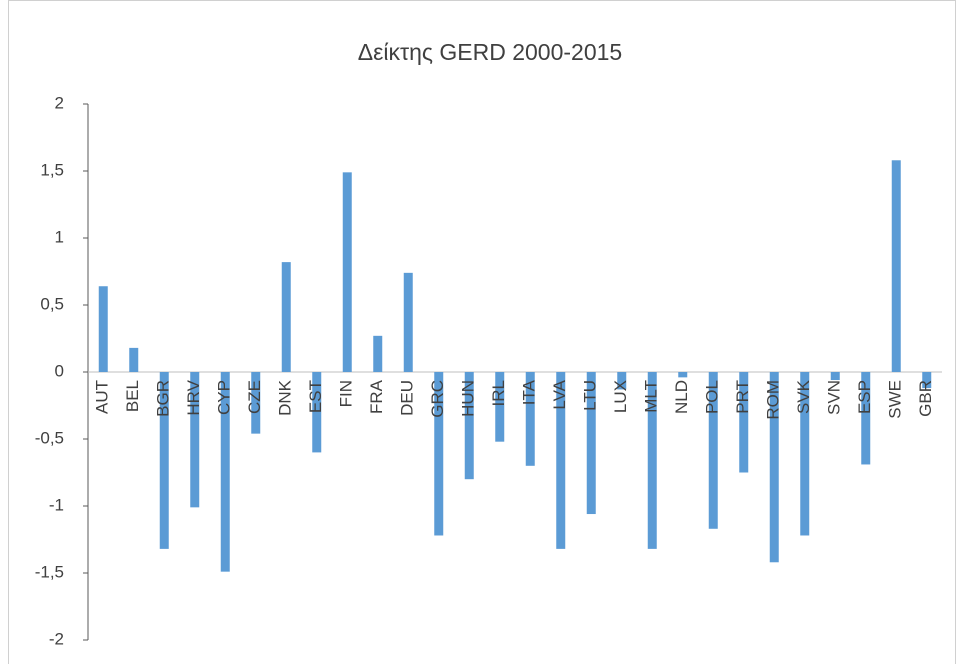  What do you see at coordinates (895, 399) in the screenshot?
I see `x-tick-label: SWE` at bounding box center [895, 399].